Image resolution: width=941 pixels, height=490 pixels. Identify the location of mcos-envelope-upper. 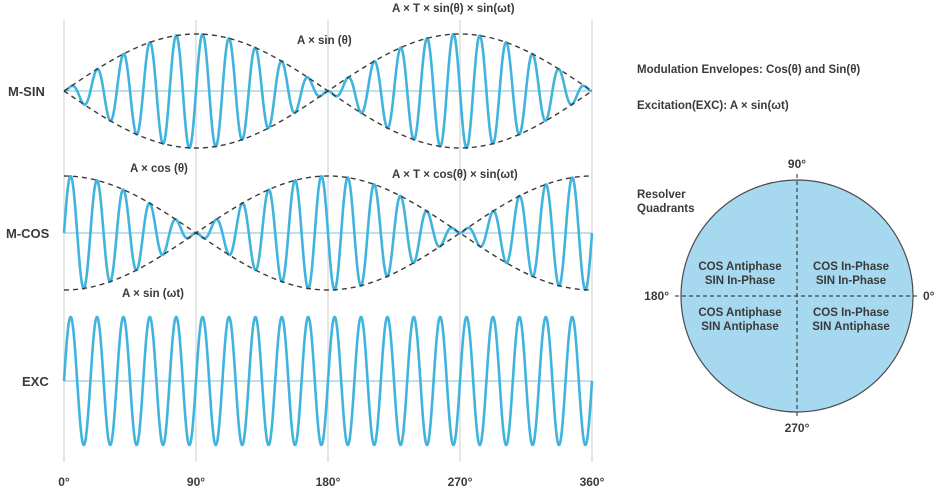
(328, 233).